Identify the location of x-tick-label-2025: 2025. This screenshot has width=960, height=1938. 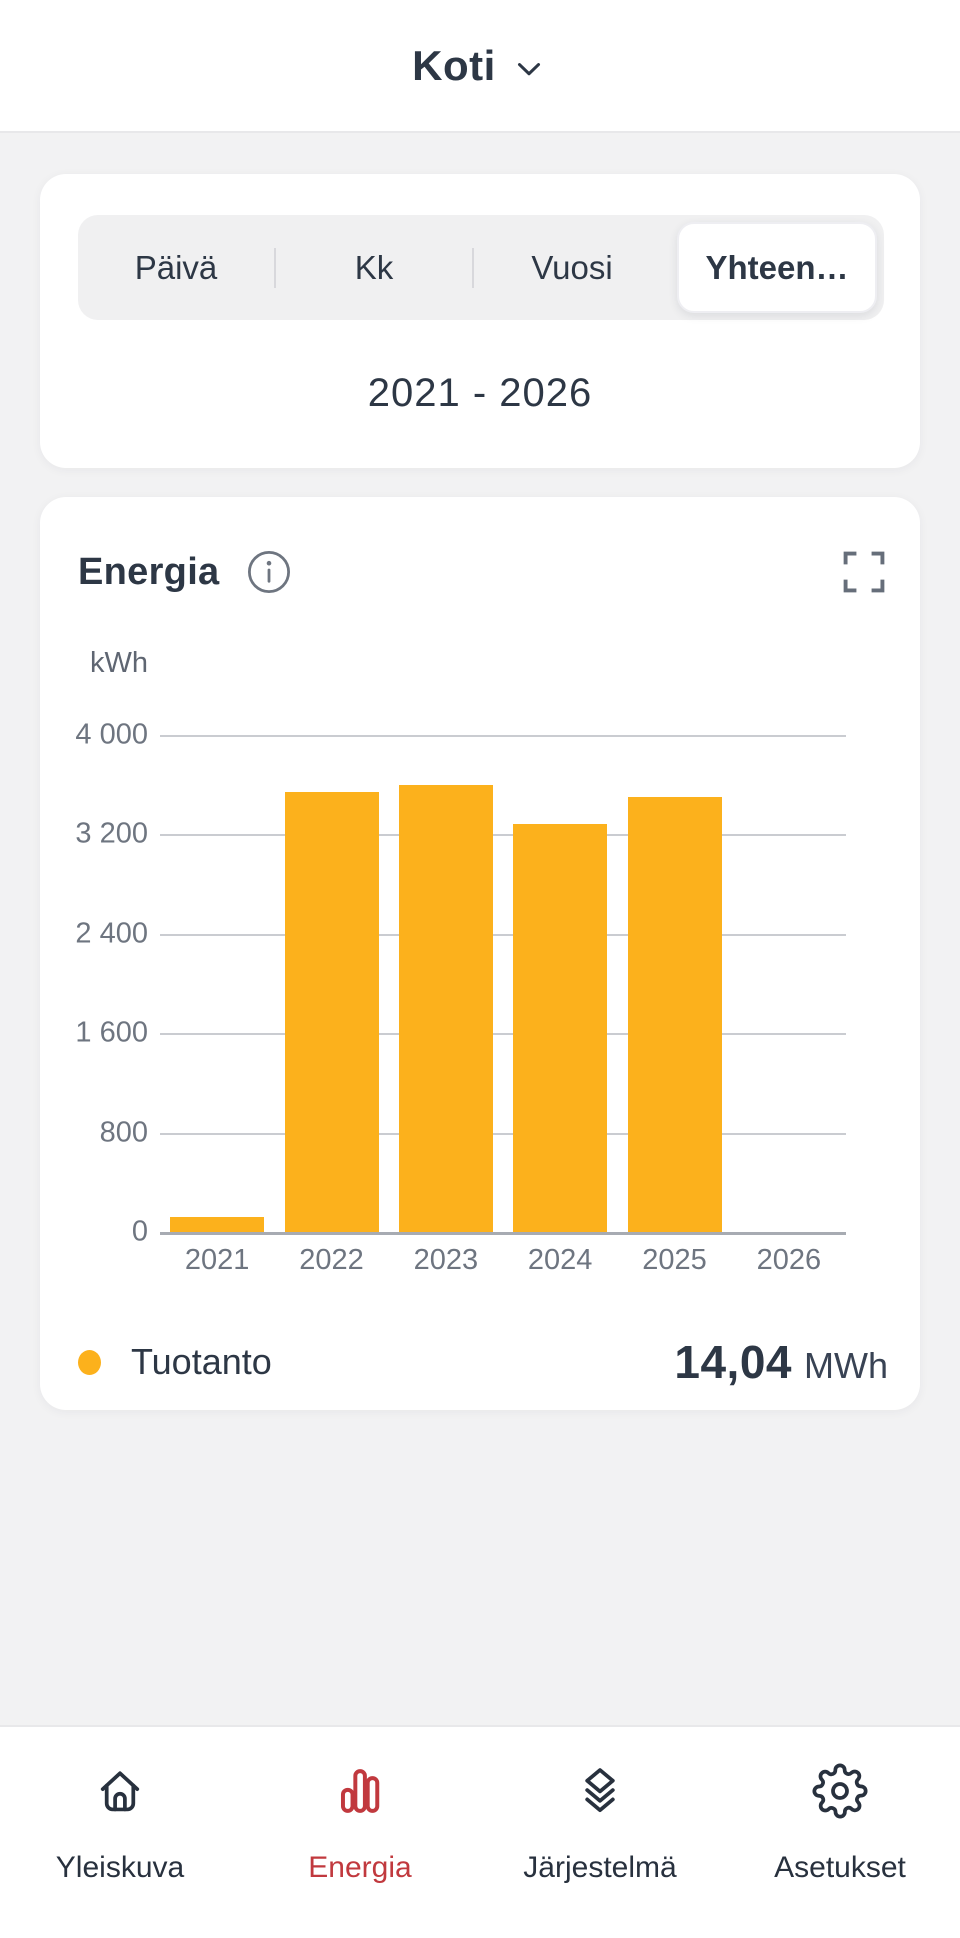
(674, 1260).